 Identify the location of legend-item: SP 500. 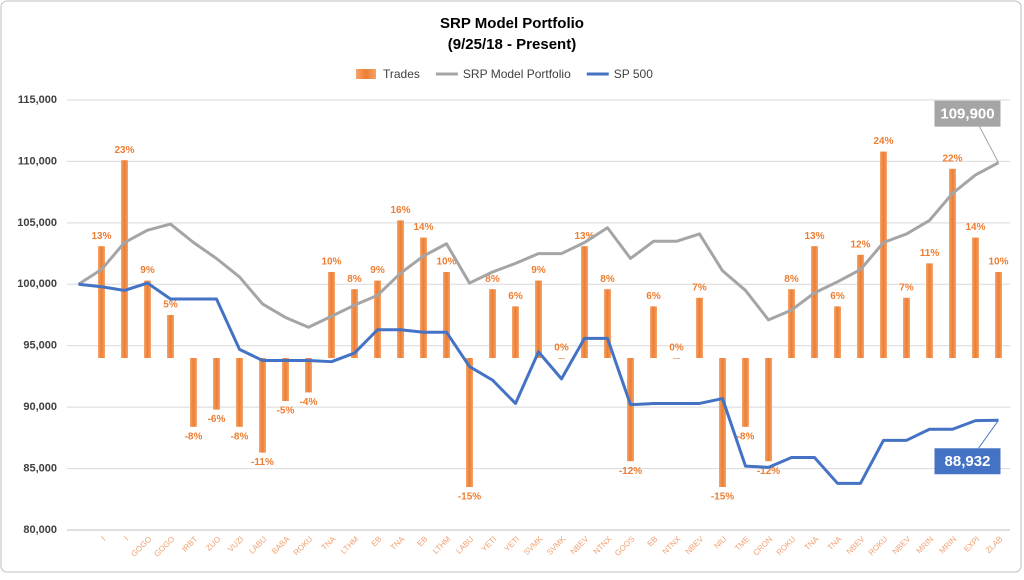
(619, 74).